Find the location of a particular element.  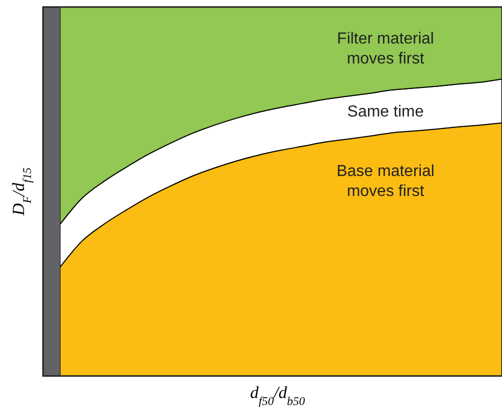

series-label: Base material moves first is located at coordinates (385, 181).